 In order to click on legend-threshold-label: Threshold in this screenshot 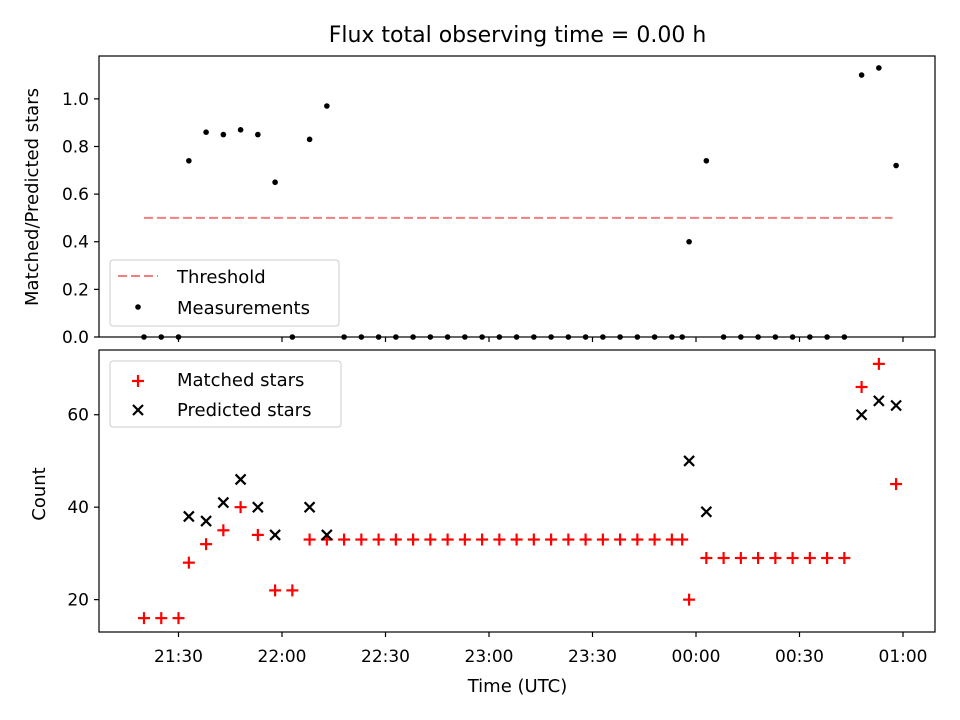, I will do `click(221, 277)`.